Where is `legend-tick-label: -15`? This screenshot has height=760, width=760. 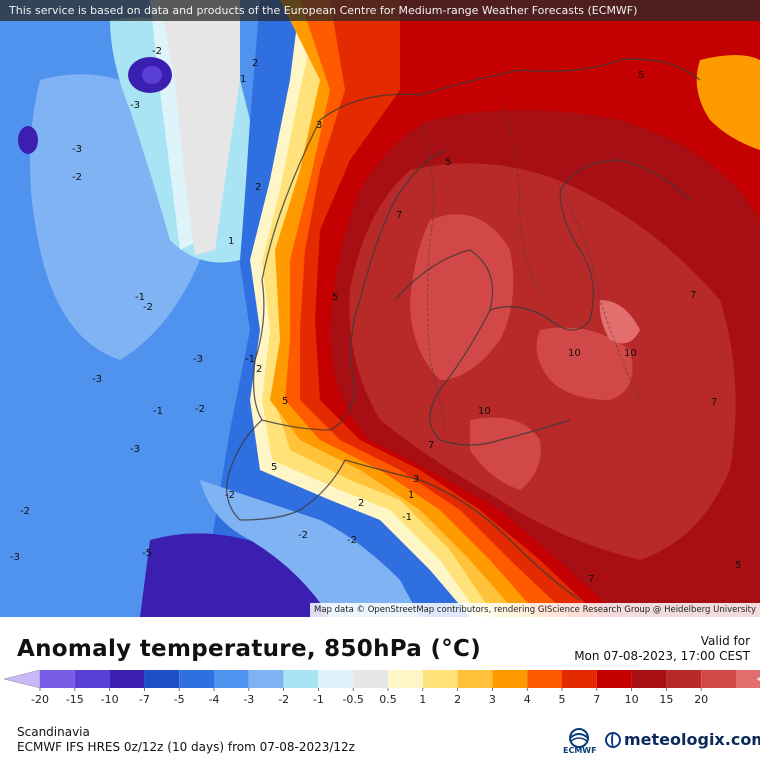 legend-tick-label: -15 is located at coordinates (75, 699).